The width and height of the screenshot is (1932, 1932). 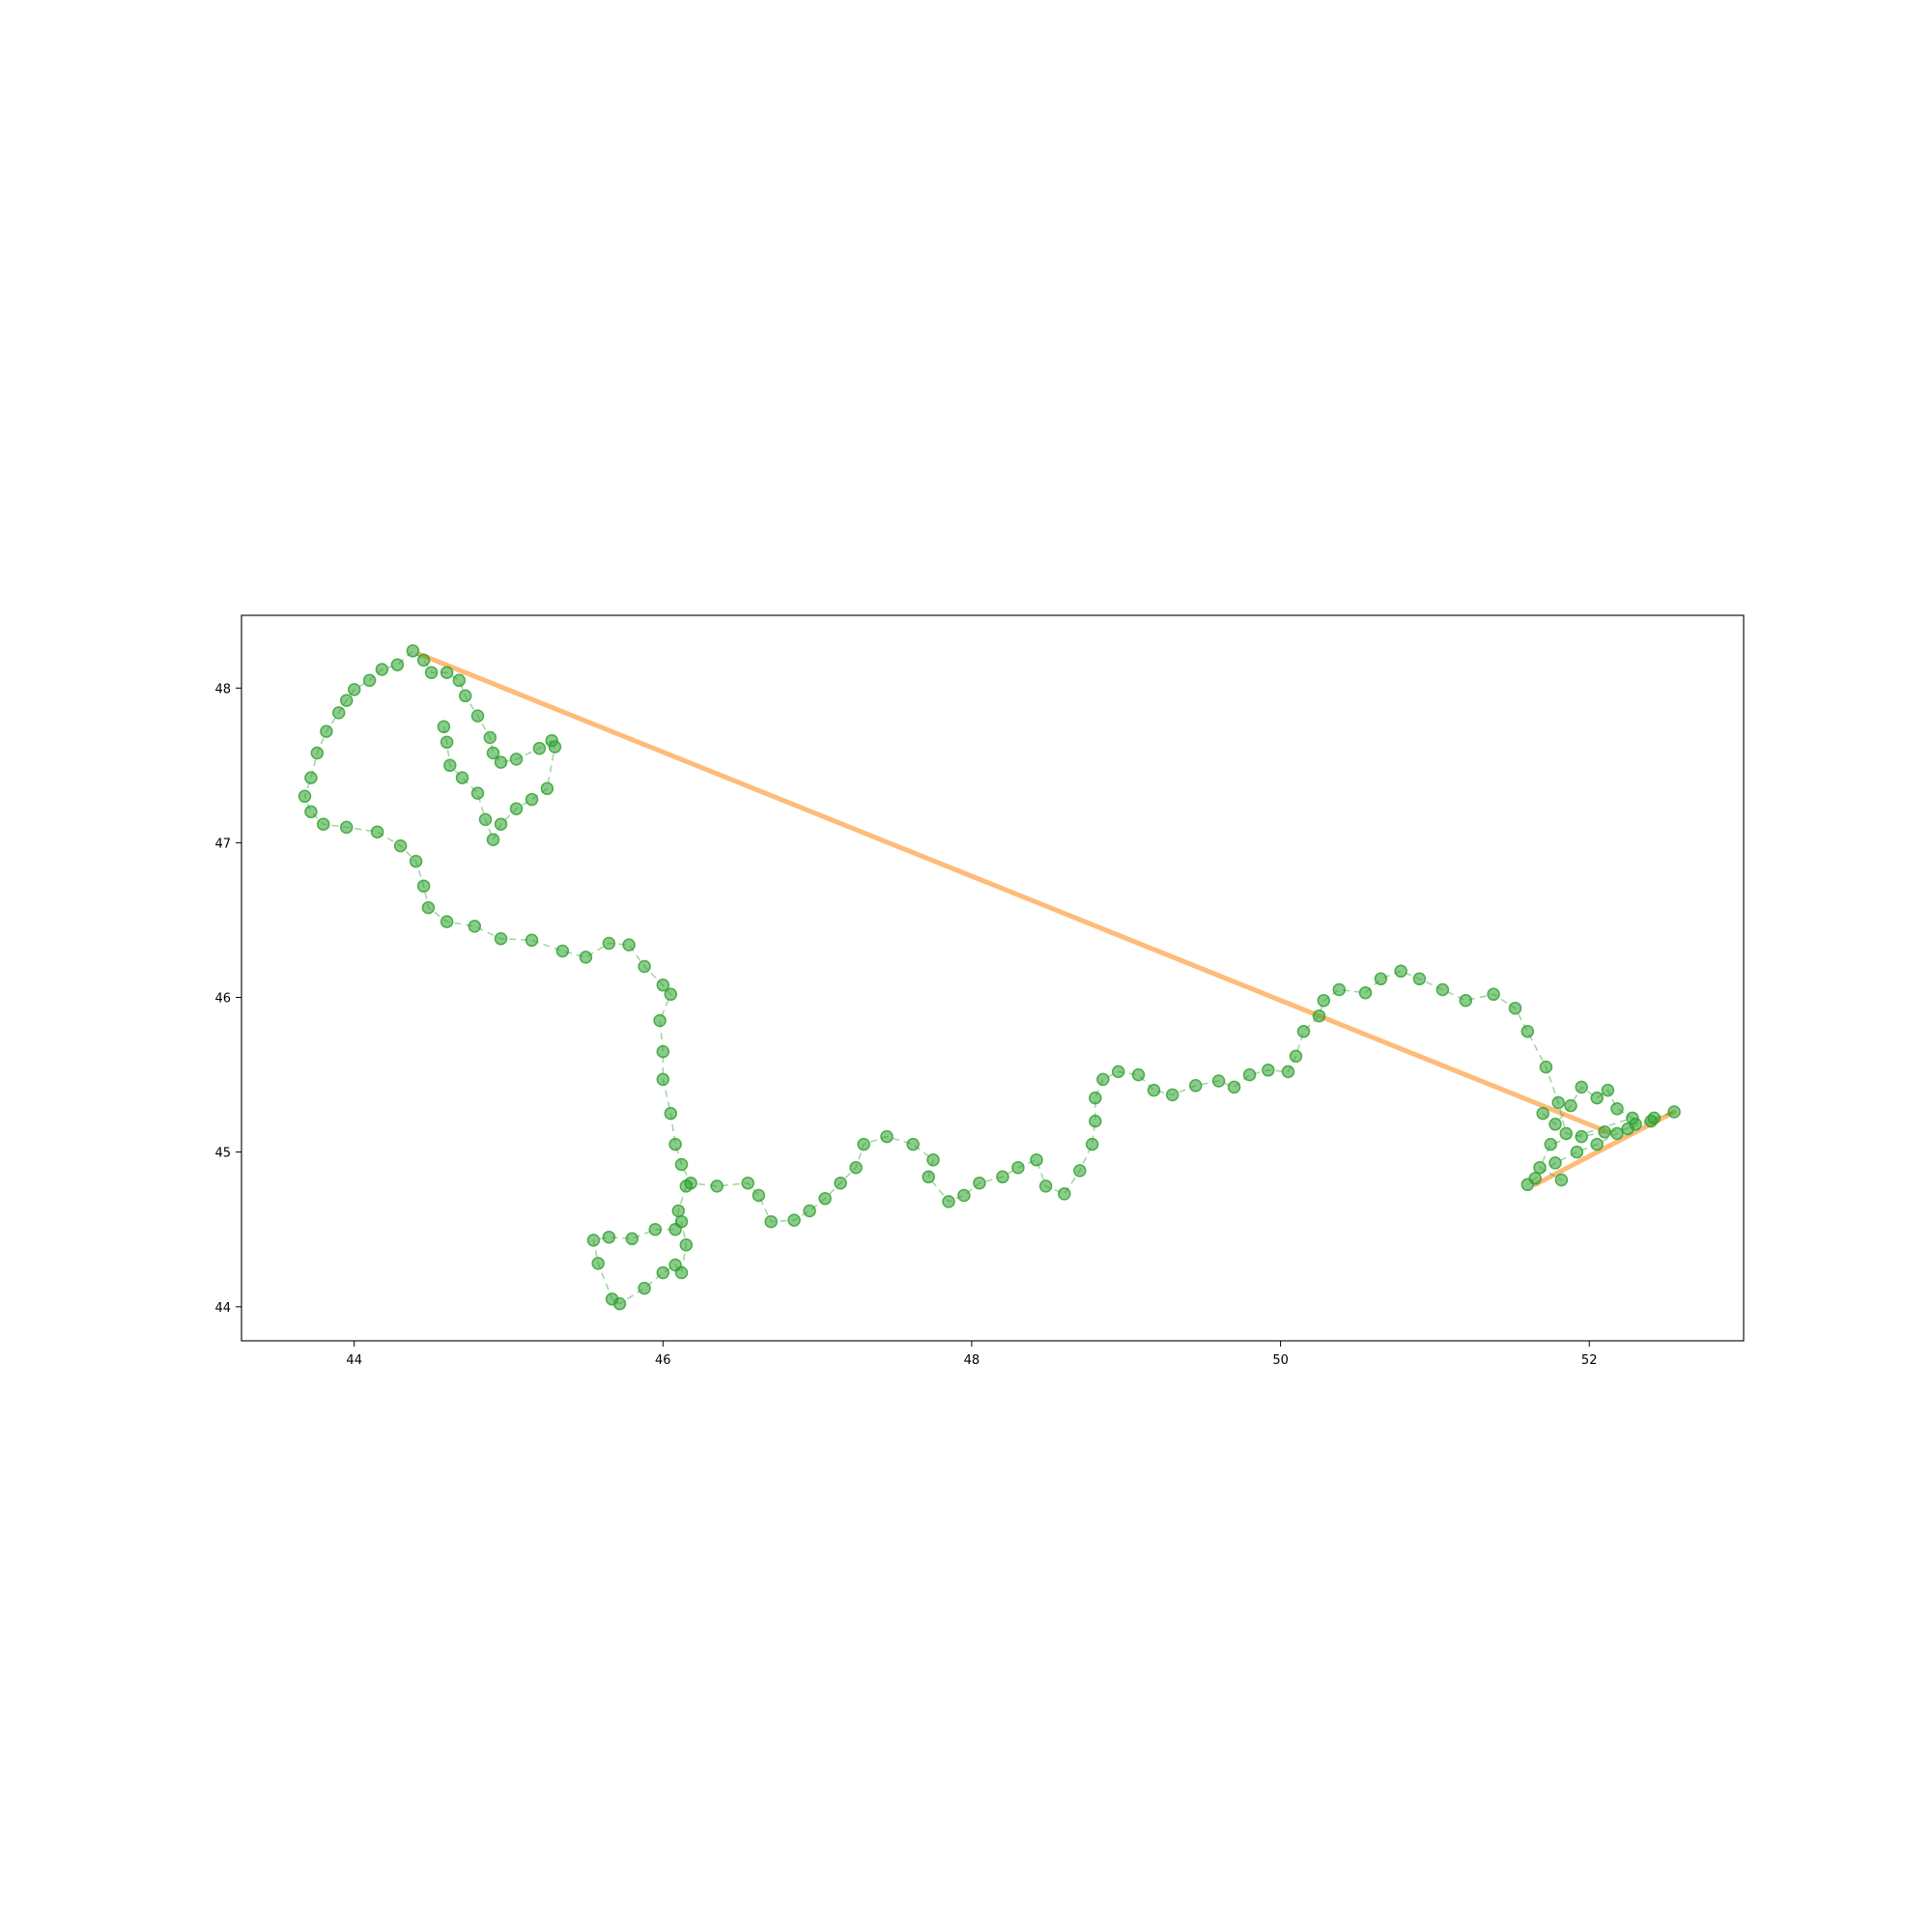 I want to click on x-tick-label: 50, so click(x=1280, y=1360).